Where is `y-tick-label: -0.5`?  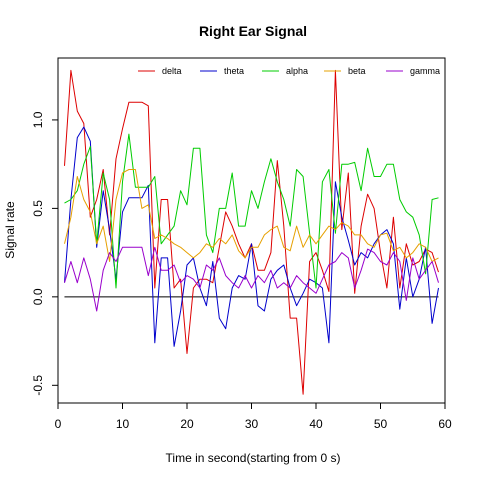 y-tick-label: -0.5 is located at coordinates (38, 385).